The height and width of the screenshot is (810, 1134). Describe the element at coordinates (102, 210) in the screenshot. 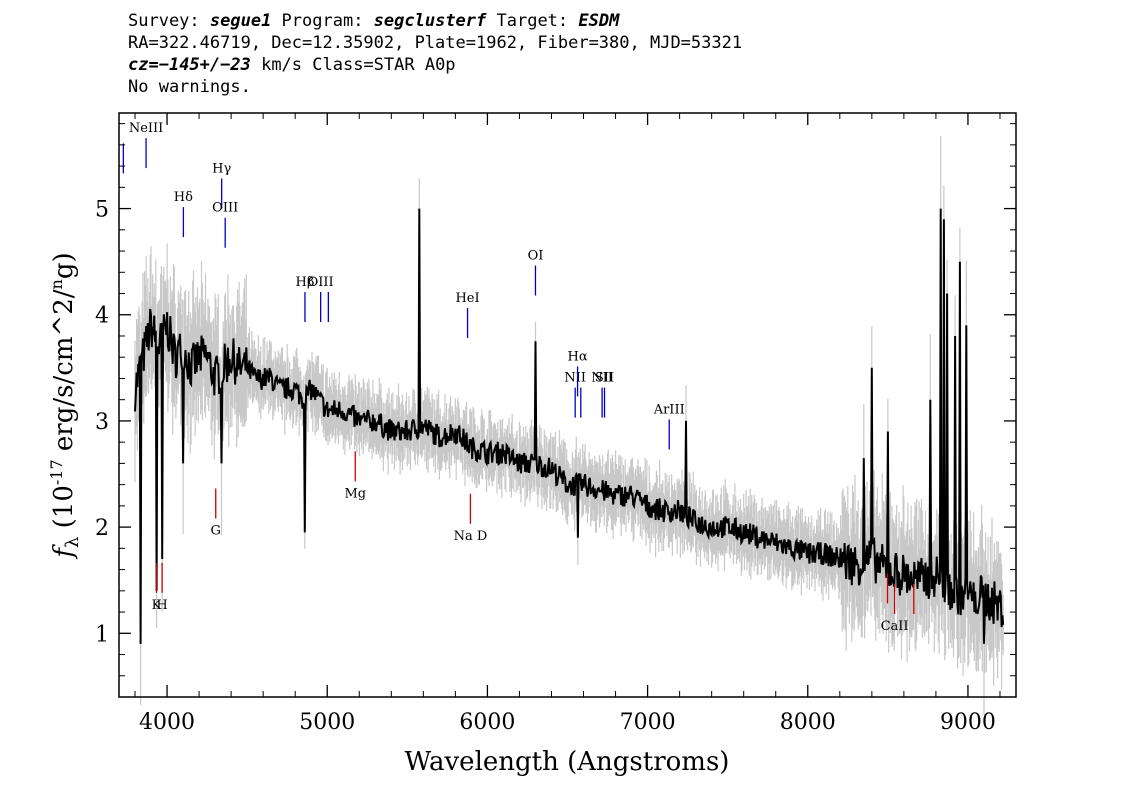

I see `y-tick-label: 5` at that location.